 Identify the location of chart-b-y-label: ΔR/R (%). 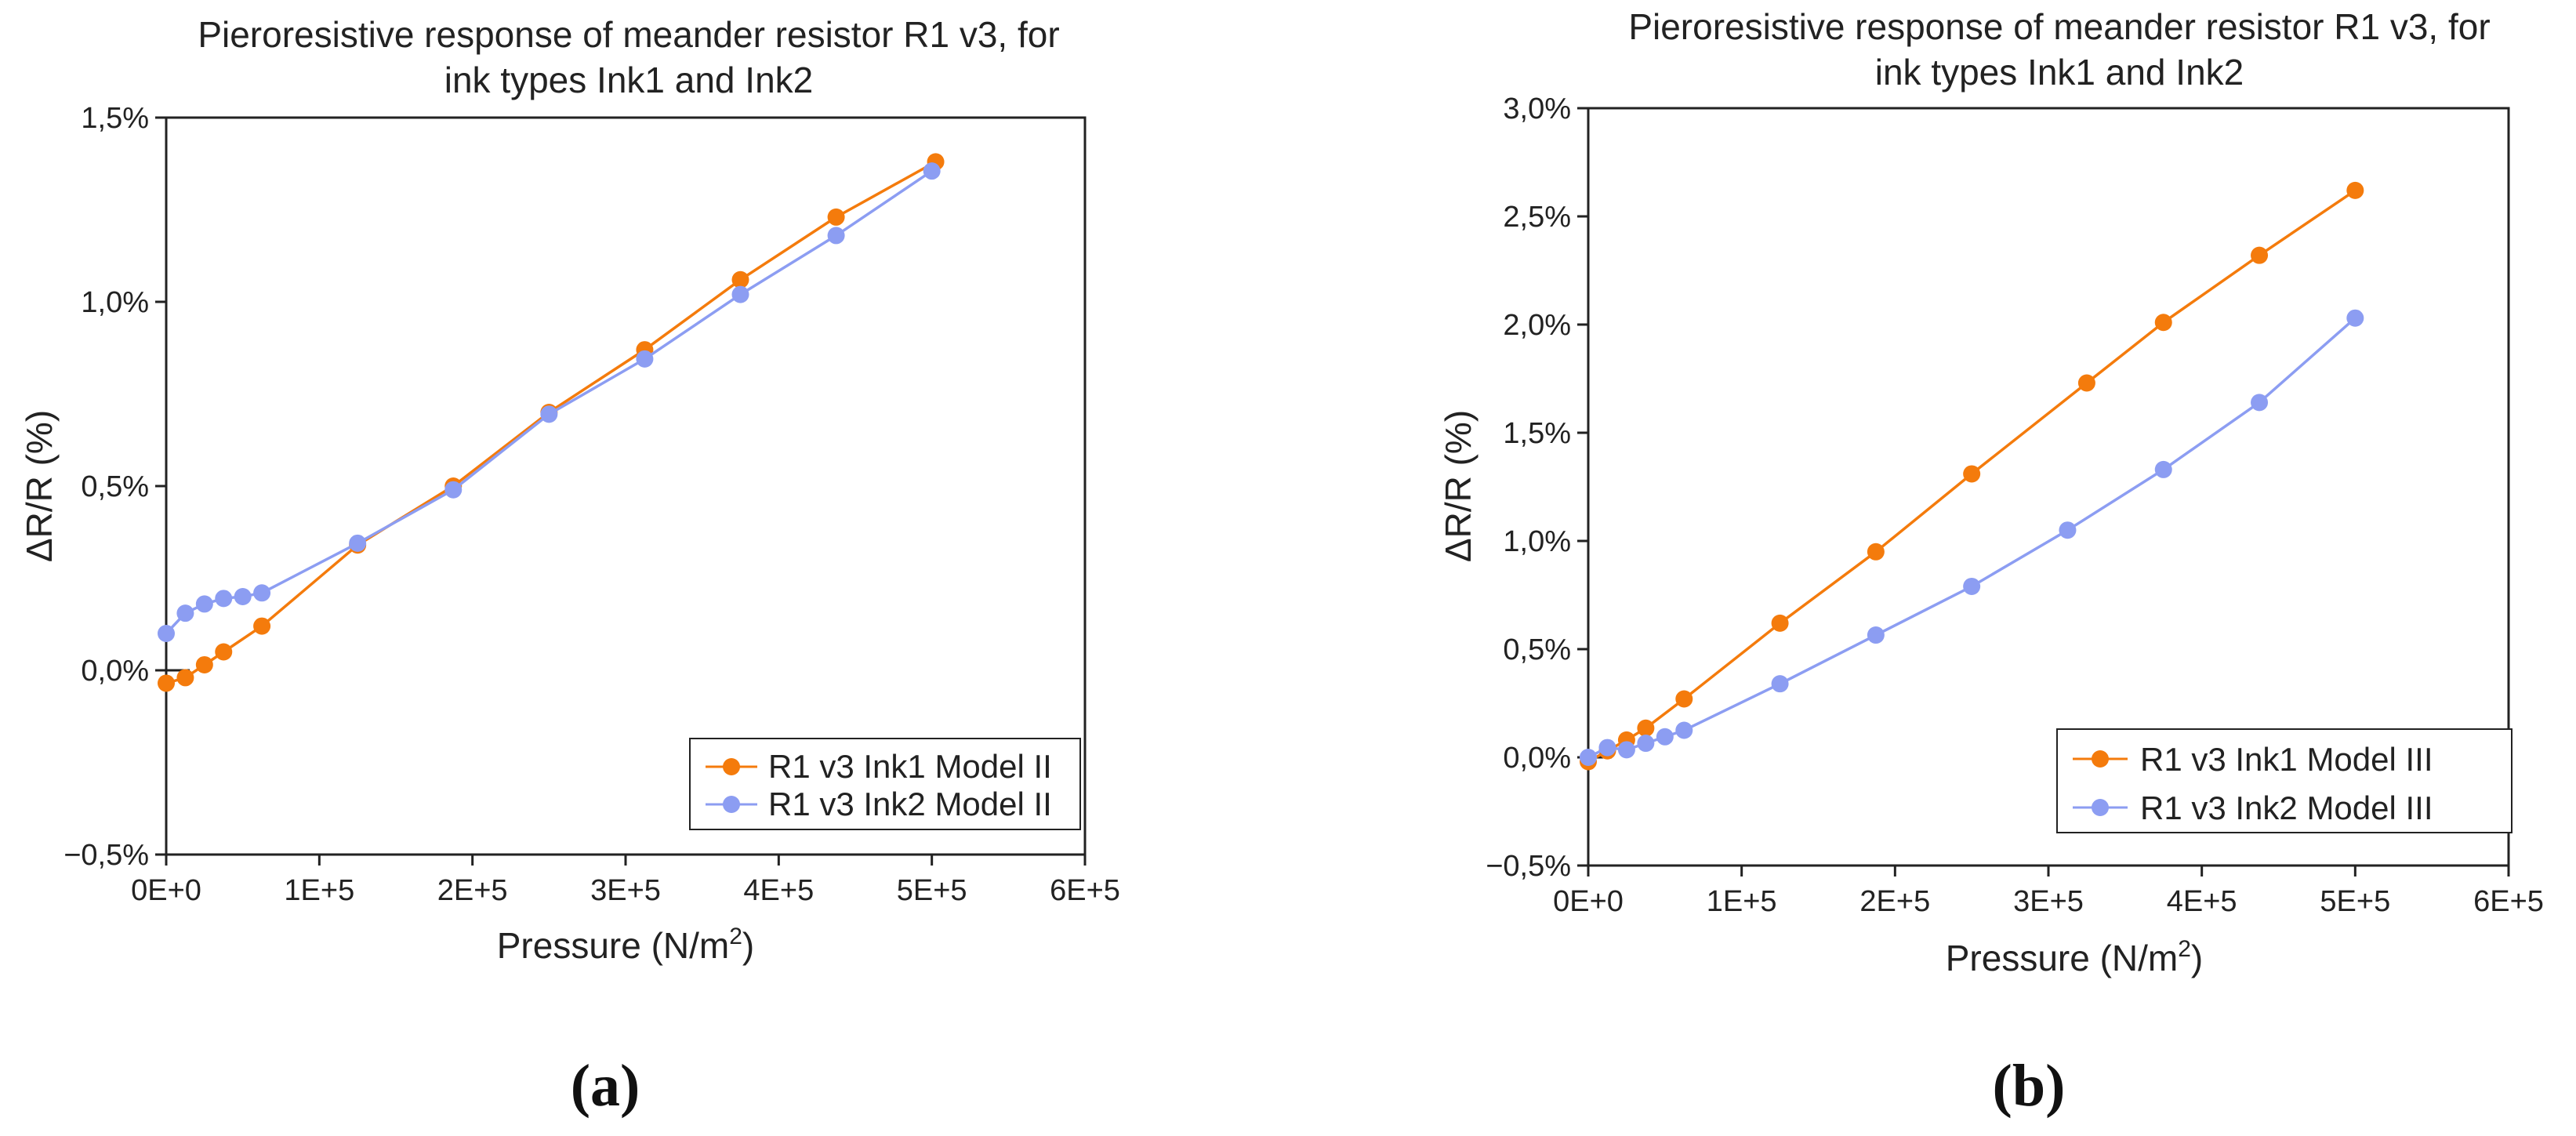
(1458, 486).